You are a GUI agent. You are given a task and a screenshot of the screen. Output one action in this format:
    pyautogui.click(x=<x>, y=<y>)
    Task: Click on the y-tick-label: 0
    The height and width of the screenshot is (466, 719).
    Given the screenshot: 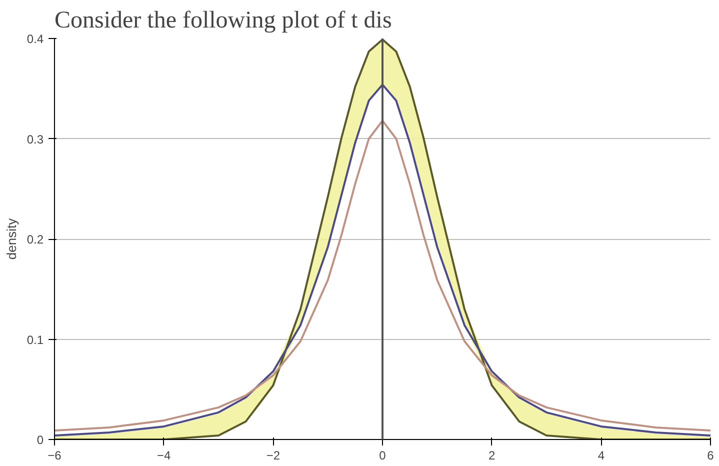 What is the action you would take?
    pyautogui.click(x=40, y=440)
    